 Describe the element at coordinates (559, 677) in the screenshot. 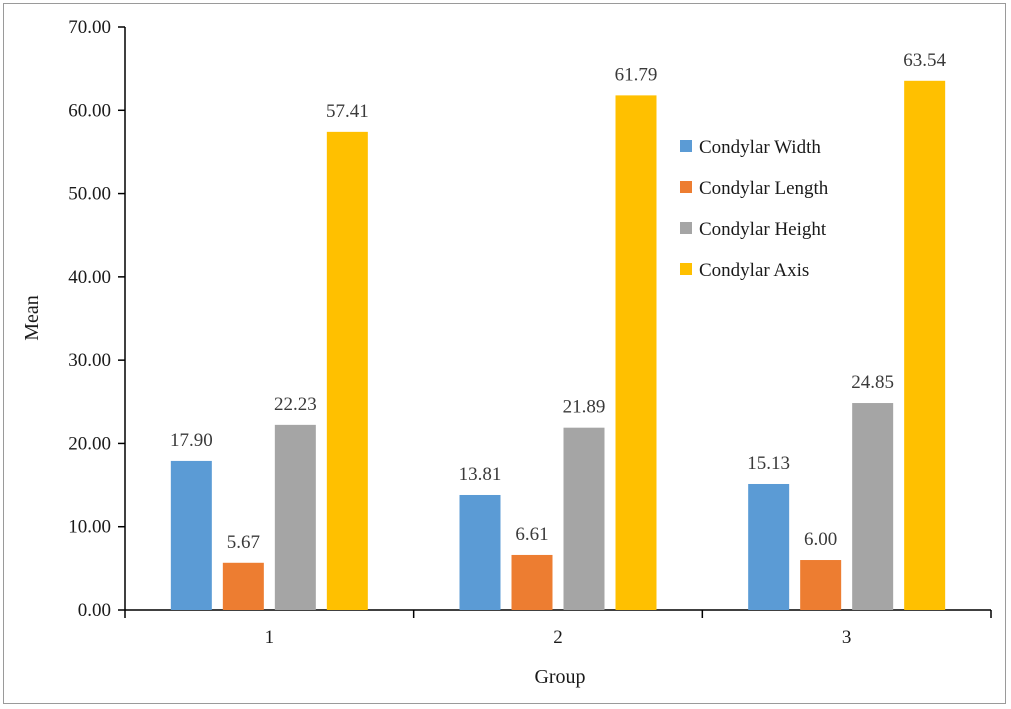

I see `x-axis-title: Group` at that location.